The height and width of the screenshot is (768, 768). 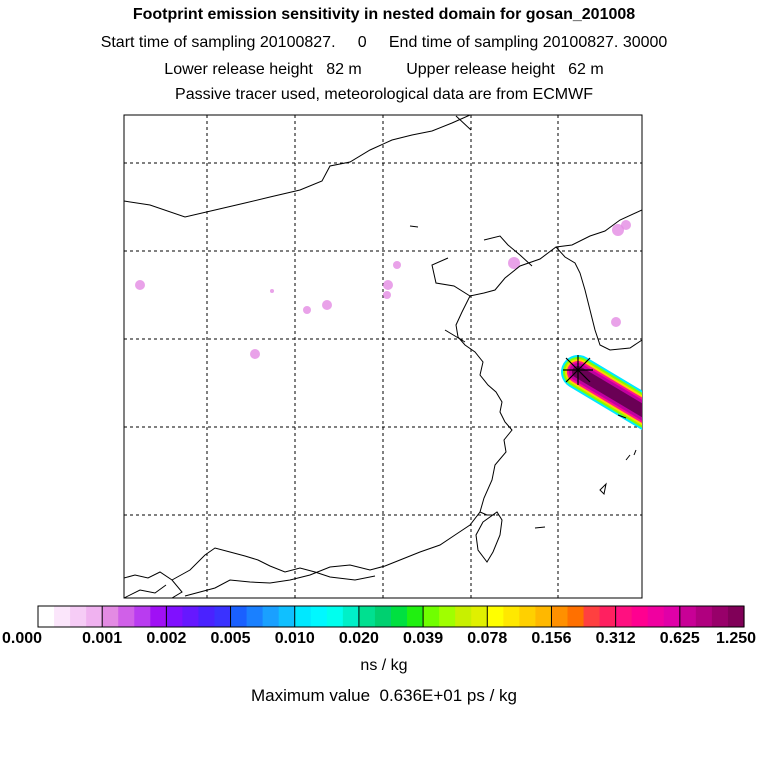 I want to click on colorbar-tick-label: 1.250, so click(x=736, y=638).